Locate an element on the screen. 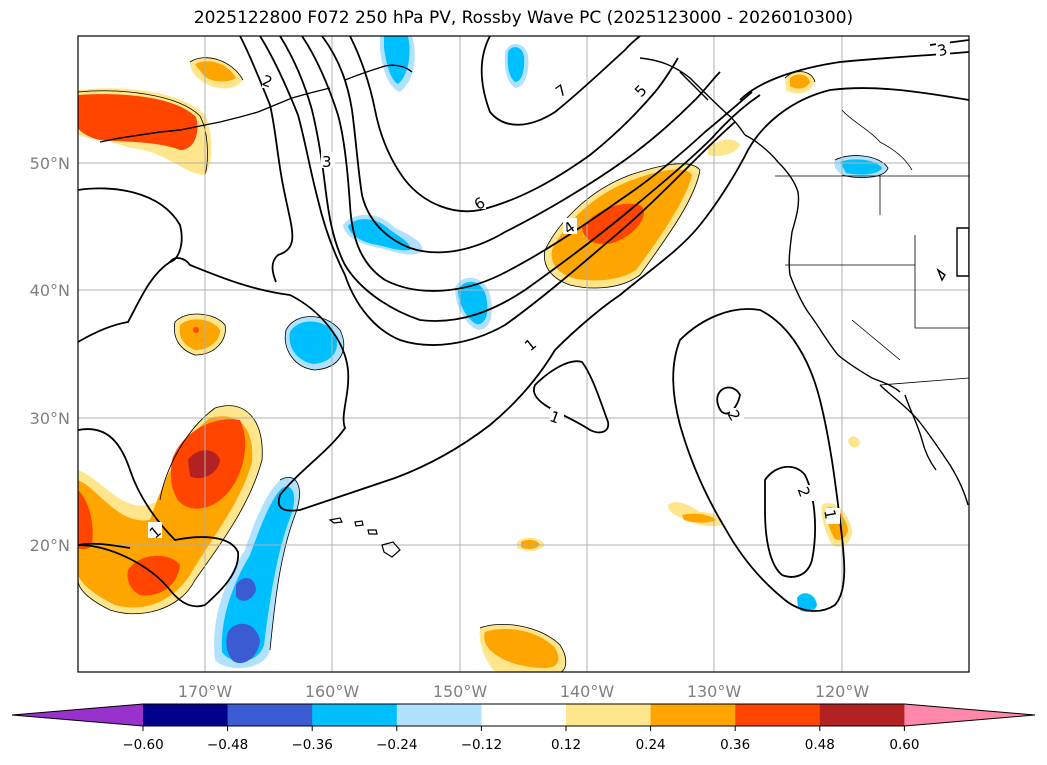  colorbar-tick-label: 0.12 is located at coordinates (566, 745).